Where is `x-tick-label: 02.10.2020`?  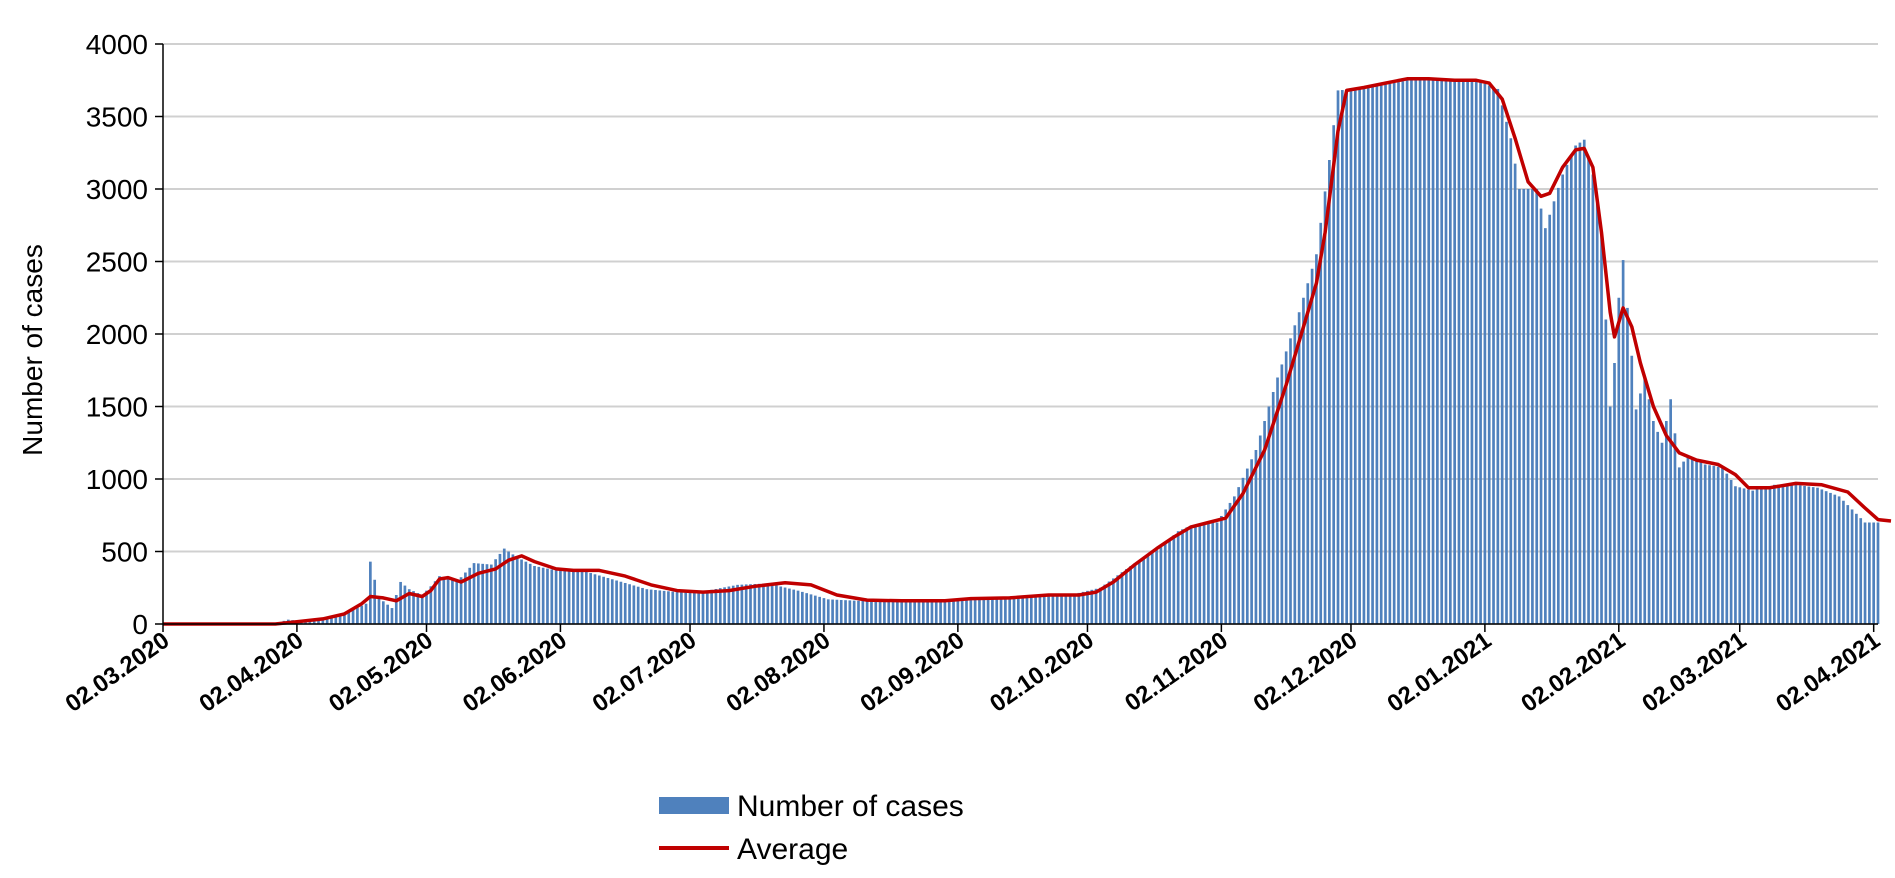 x-tick-label: 02.10.2020 is located at coordinates (1042, 672).